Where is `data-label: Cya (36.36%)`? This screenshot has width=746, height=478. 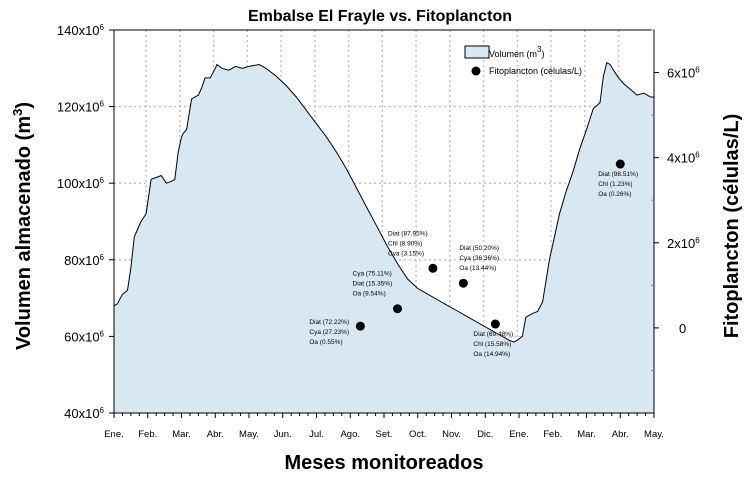 data-label: Cya (36.36%) is located at coordinates (479, 258).